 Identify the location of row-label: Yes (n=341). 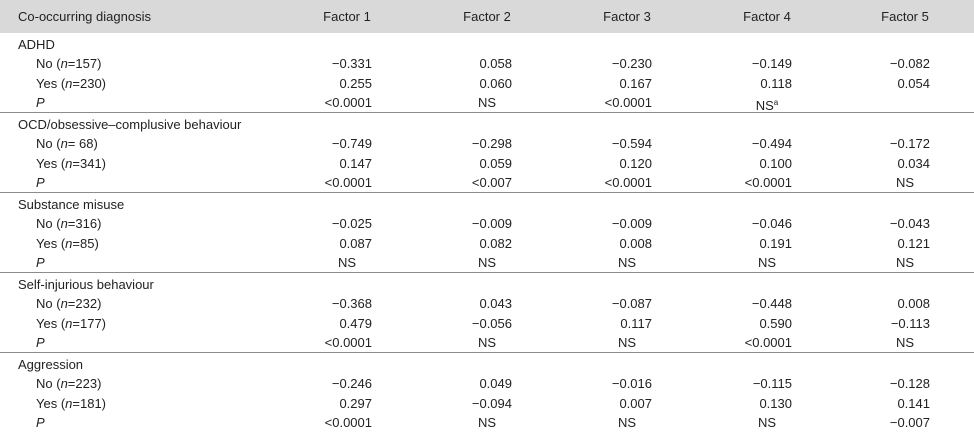
(71, 163).